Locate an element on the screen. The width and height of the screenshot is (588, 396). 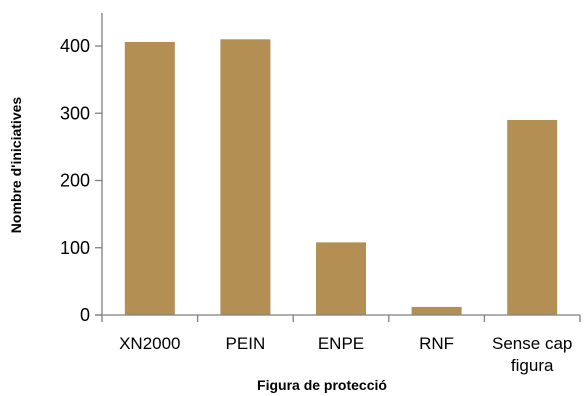
y-tick-label: 0 is located at coordinates (85, 315).